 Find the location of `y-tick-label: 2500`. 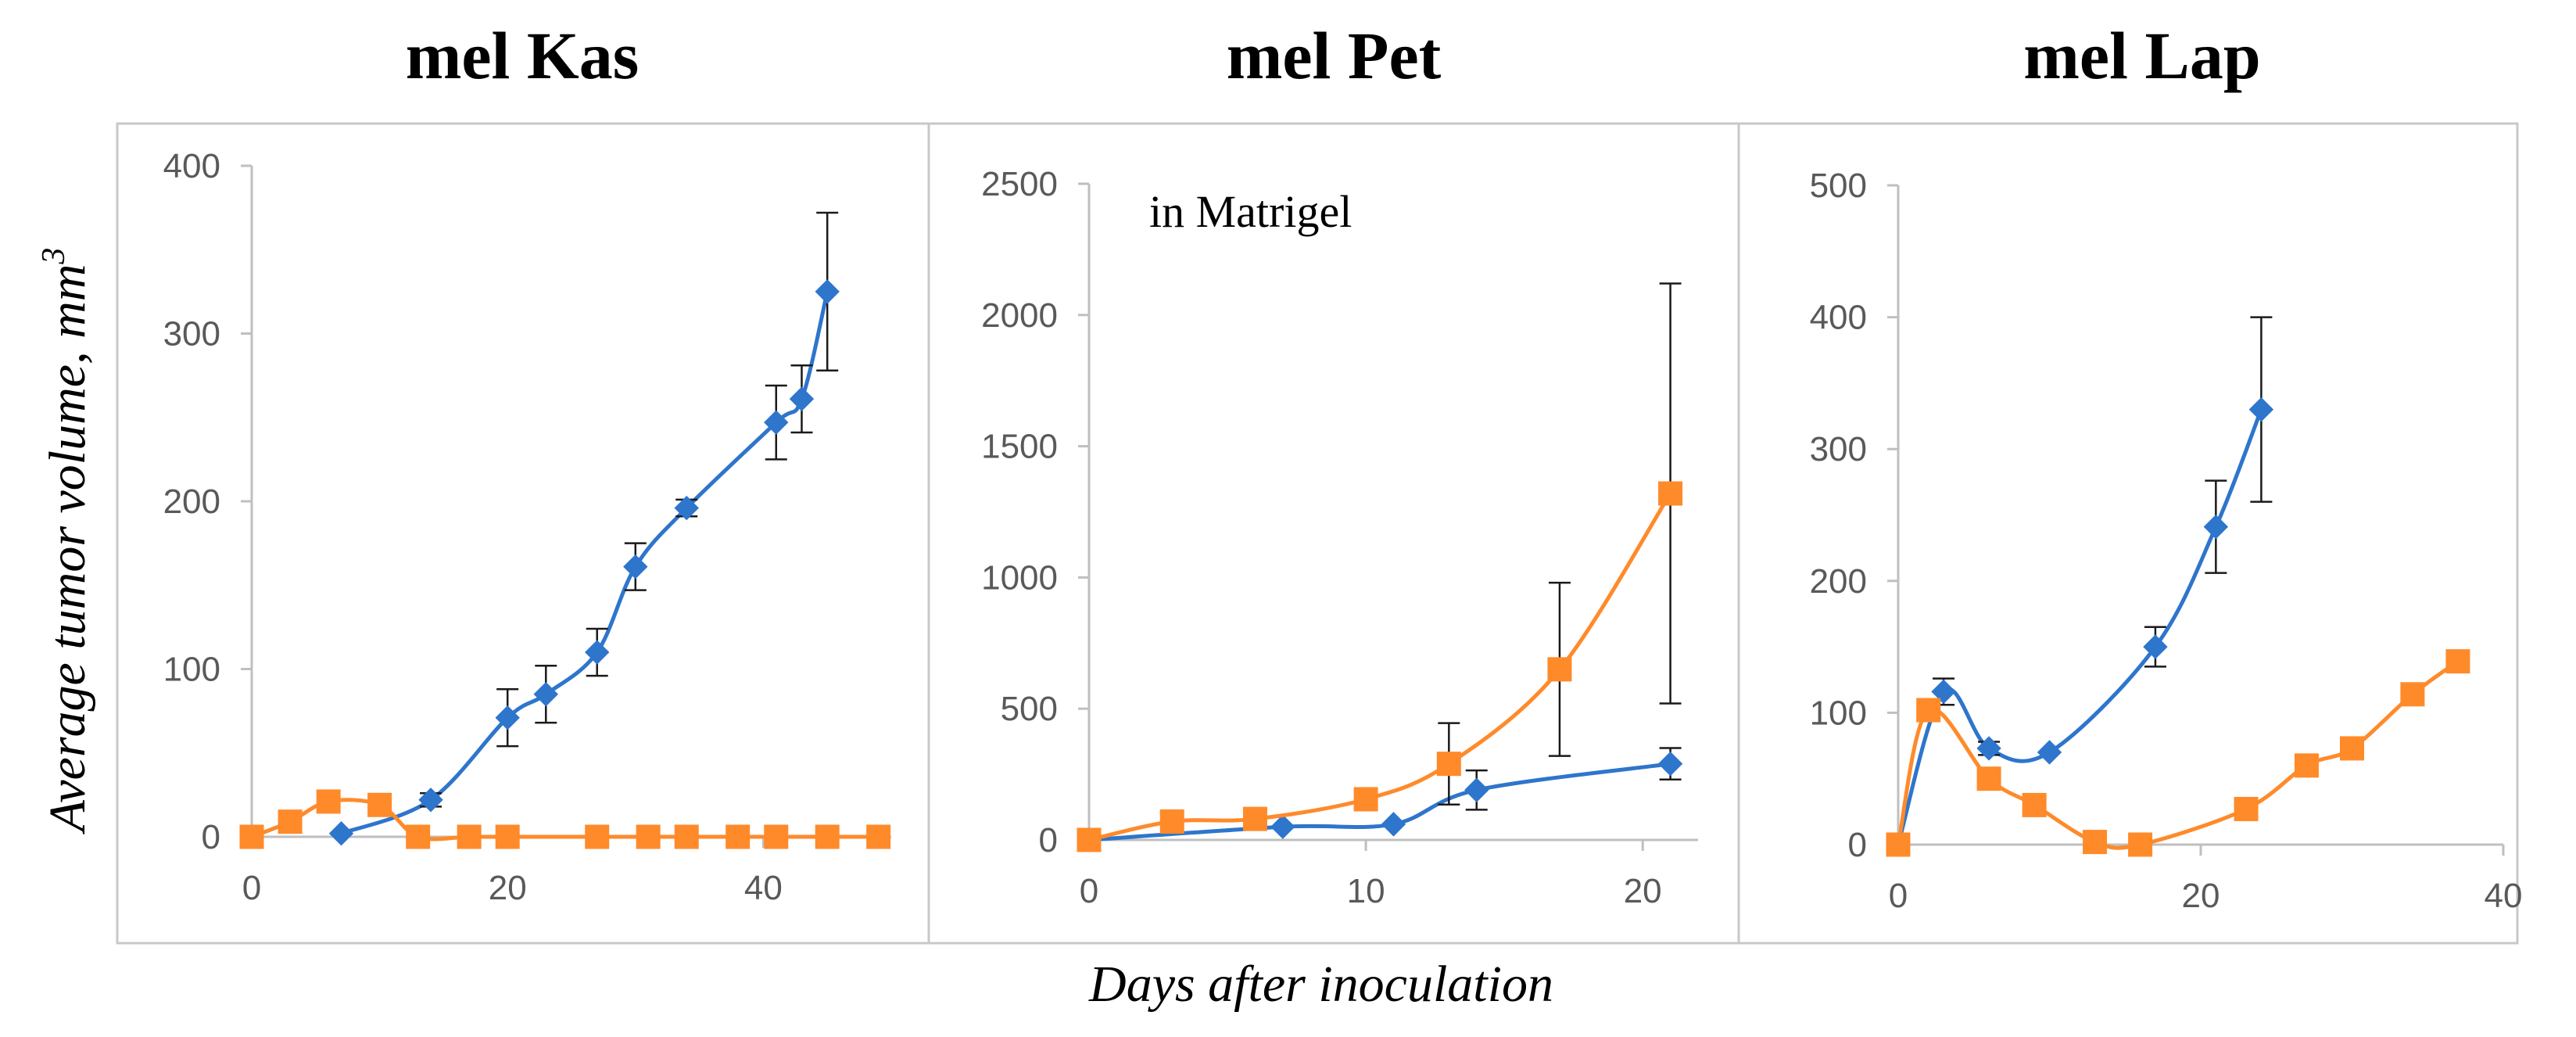

y-tick-label: 2500 is located at coordinates (1019, 184).